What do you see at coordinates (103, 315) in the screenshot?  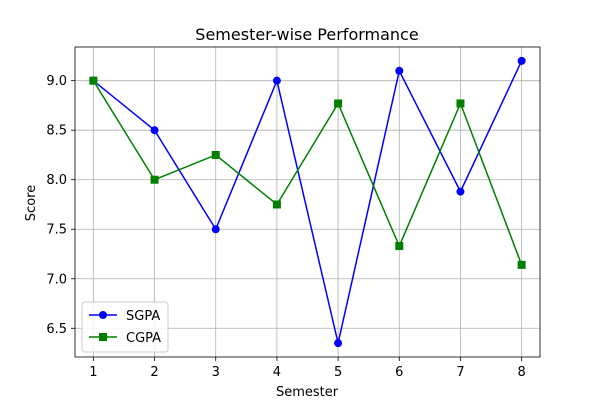 I see `legend-sgpa-marker` at bounding box center [103, 315].